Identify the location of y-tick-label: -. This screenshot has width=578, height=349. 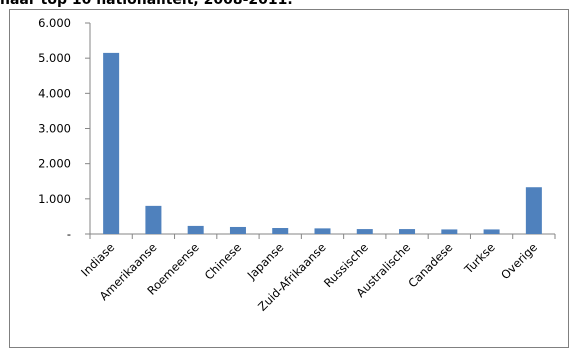
(69, 234).